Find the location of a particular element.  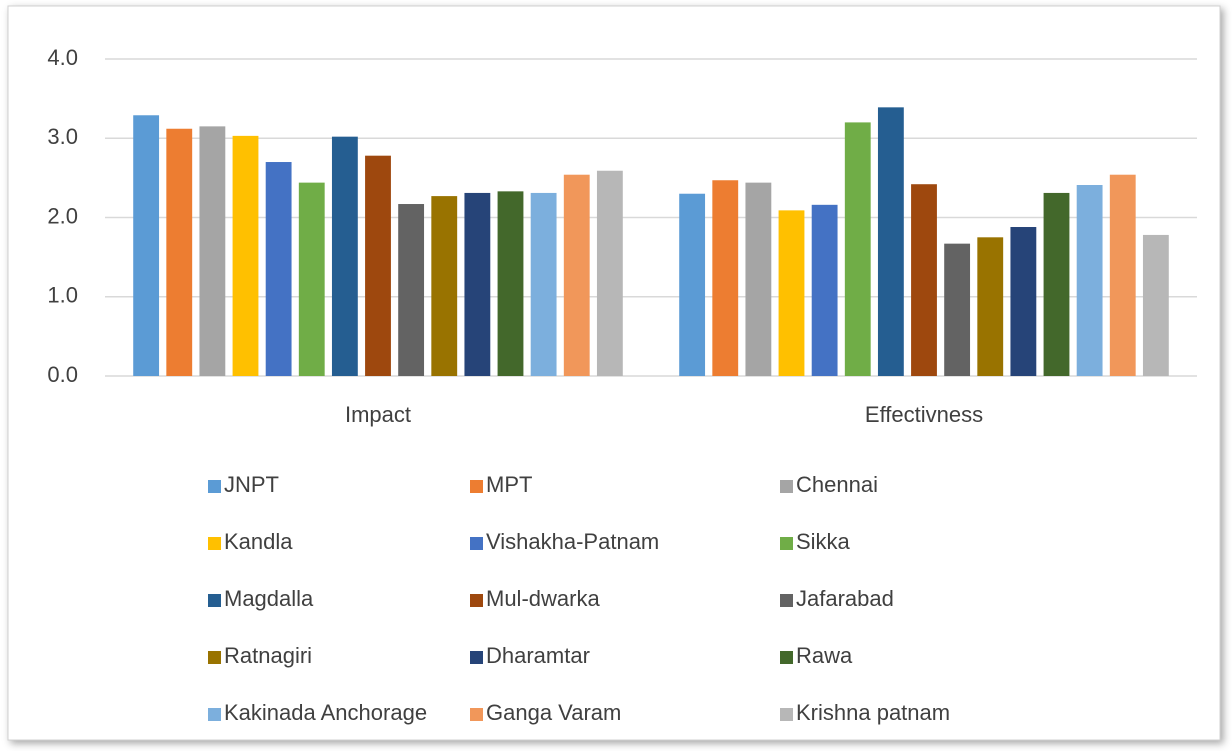

legend-label: Jafarabad is located at coordinates (845, 598).